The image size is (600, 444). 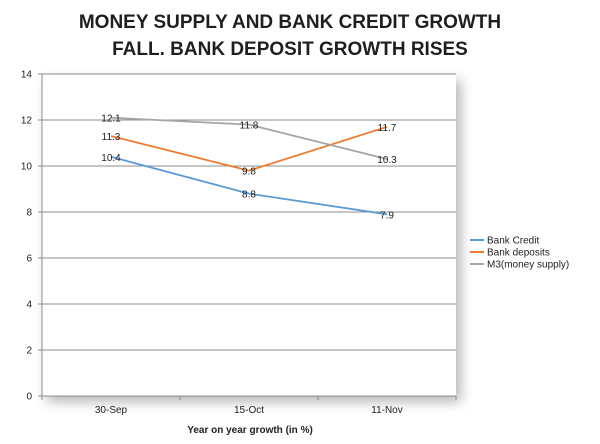 What do you see at coordinates (290, 22) in the screenshot?
I see `chart-title-line-1: MONEY SUPPLY AND BANK CREDIT GROWTH` at bounding box center [290, 22].